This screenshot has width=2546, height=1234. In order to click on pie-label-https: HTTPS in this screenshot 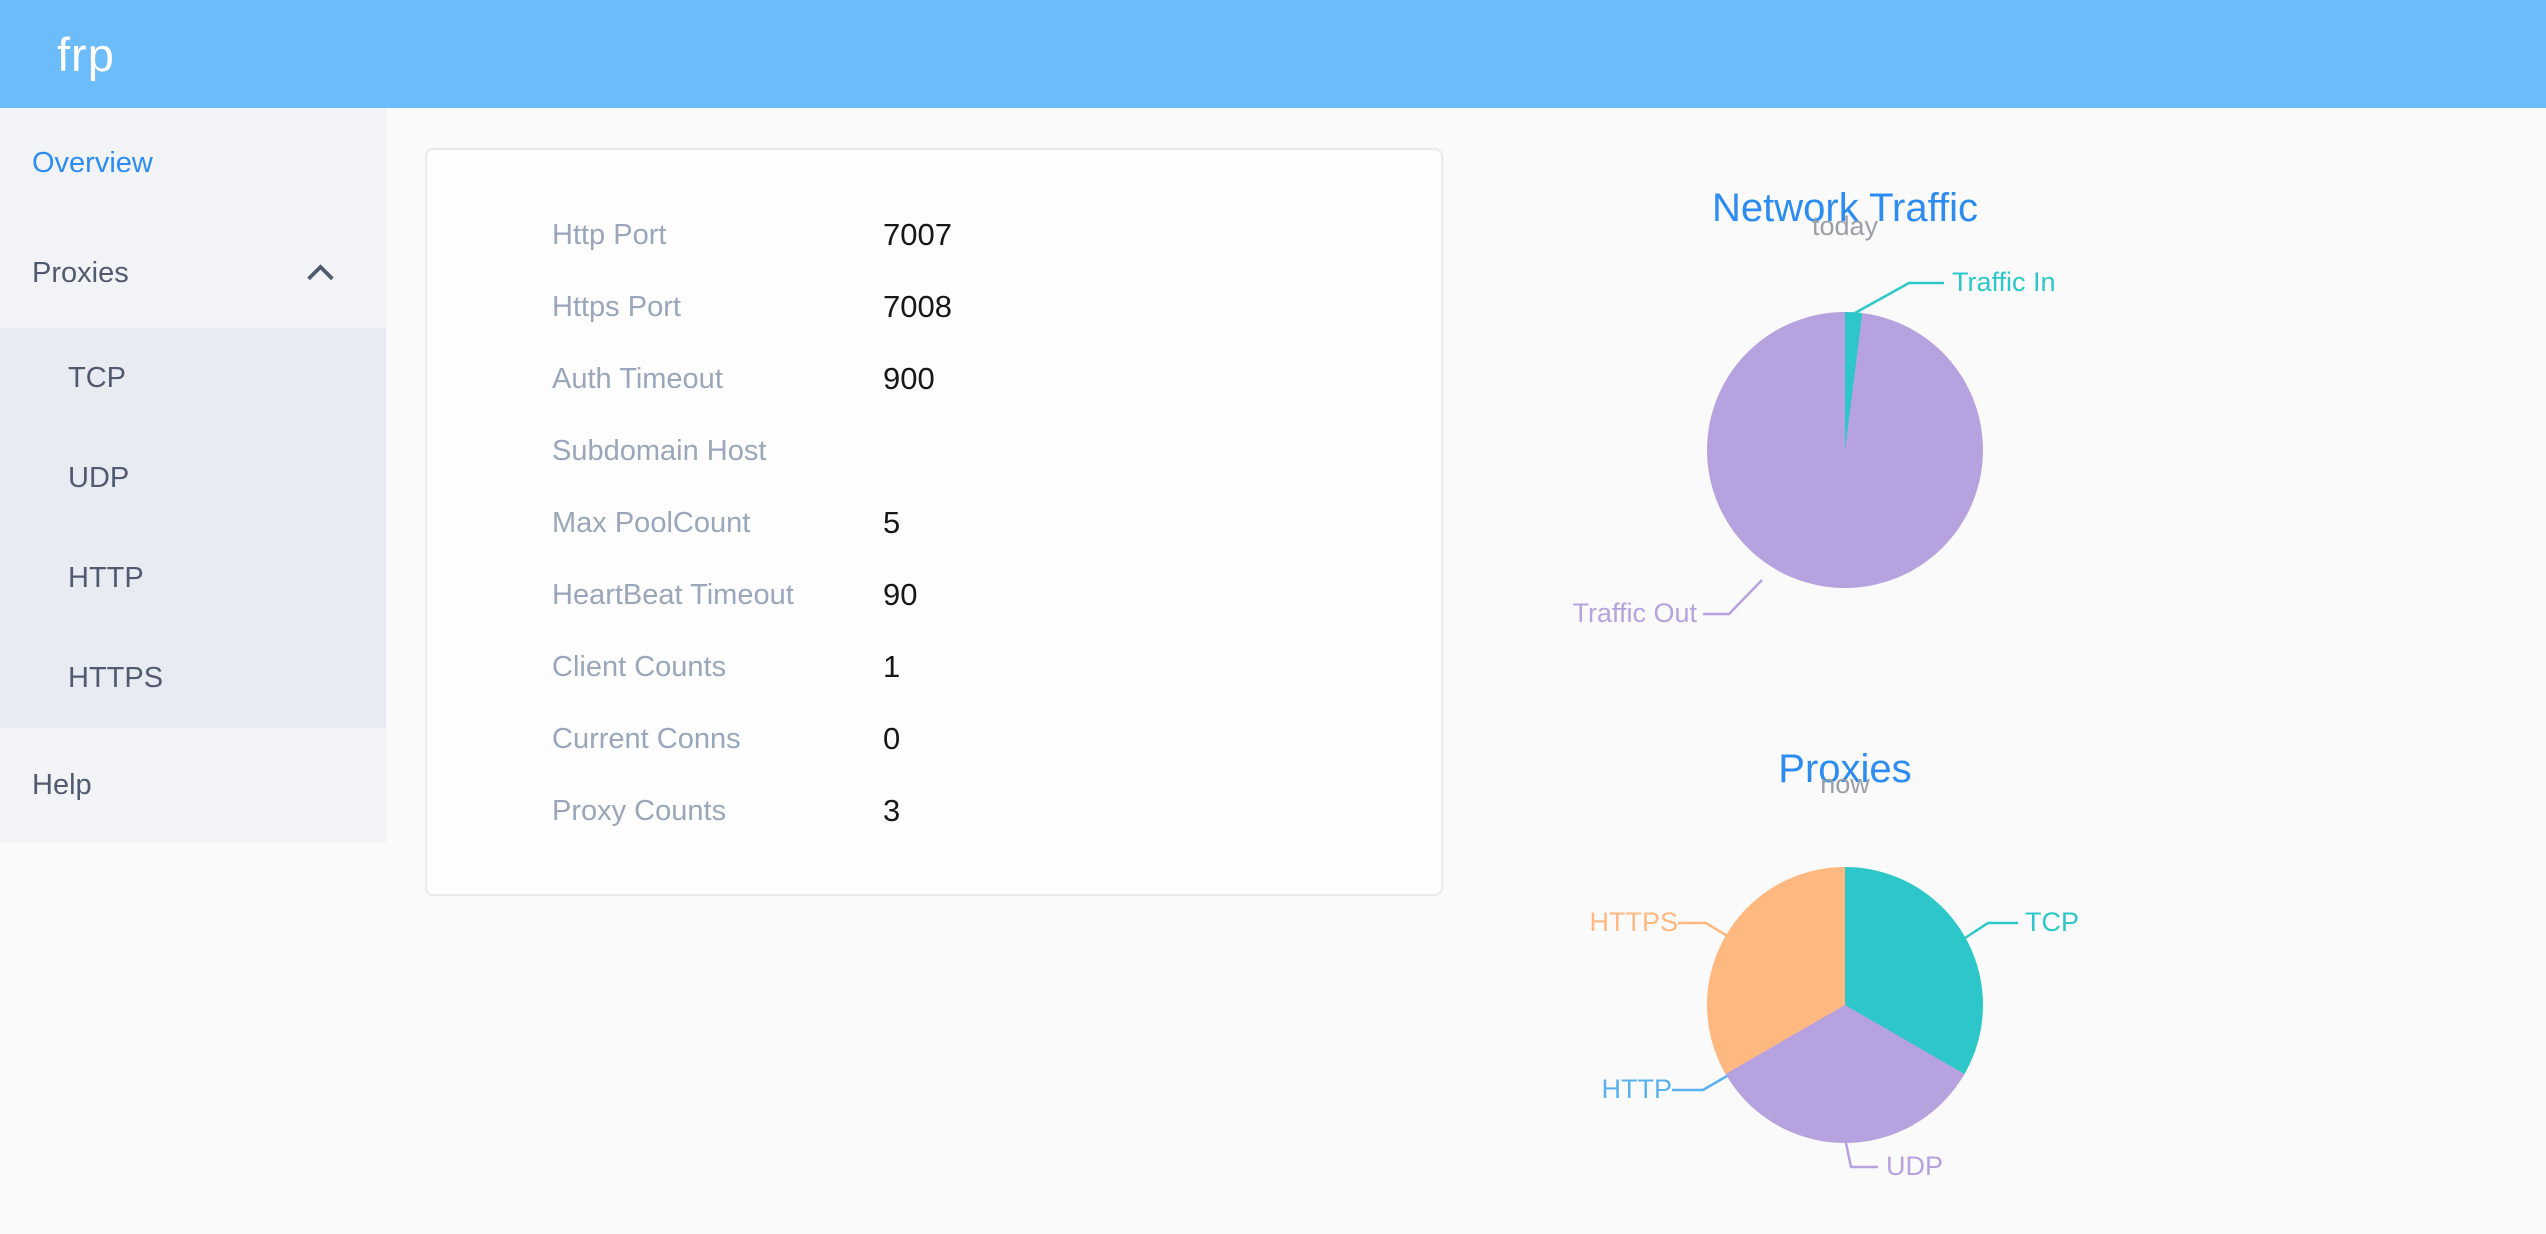, I will do `click(1633, 921)`.